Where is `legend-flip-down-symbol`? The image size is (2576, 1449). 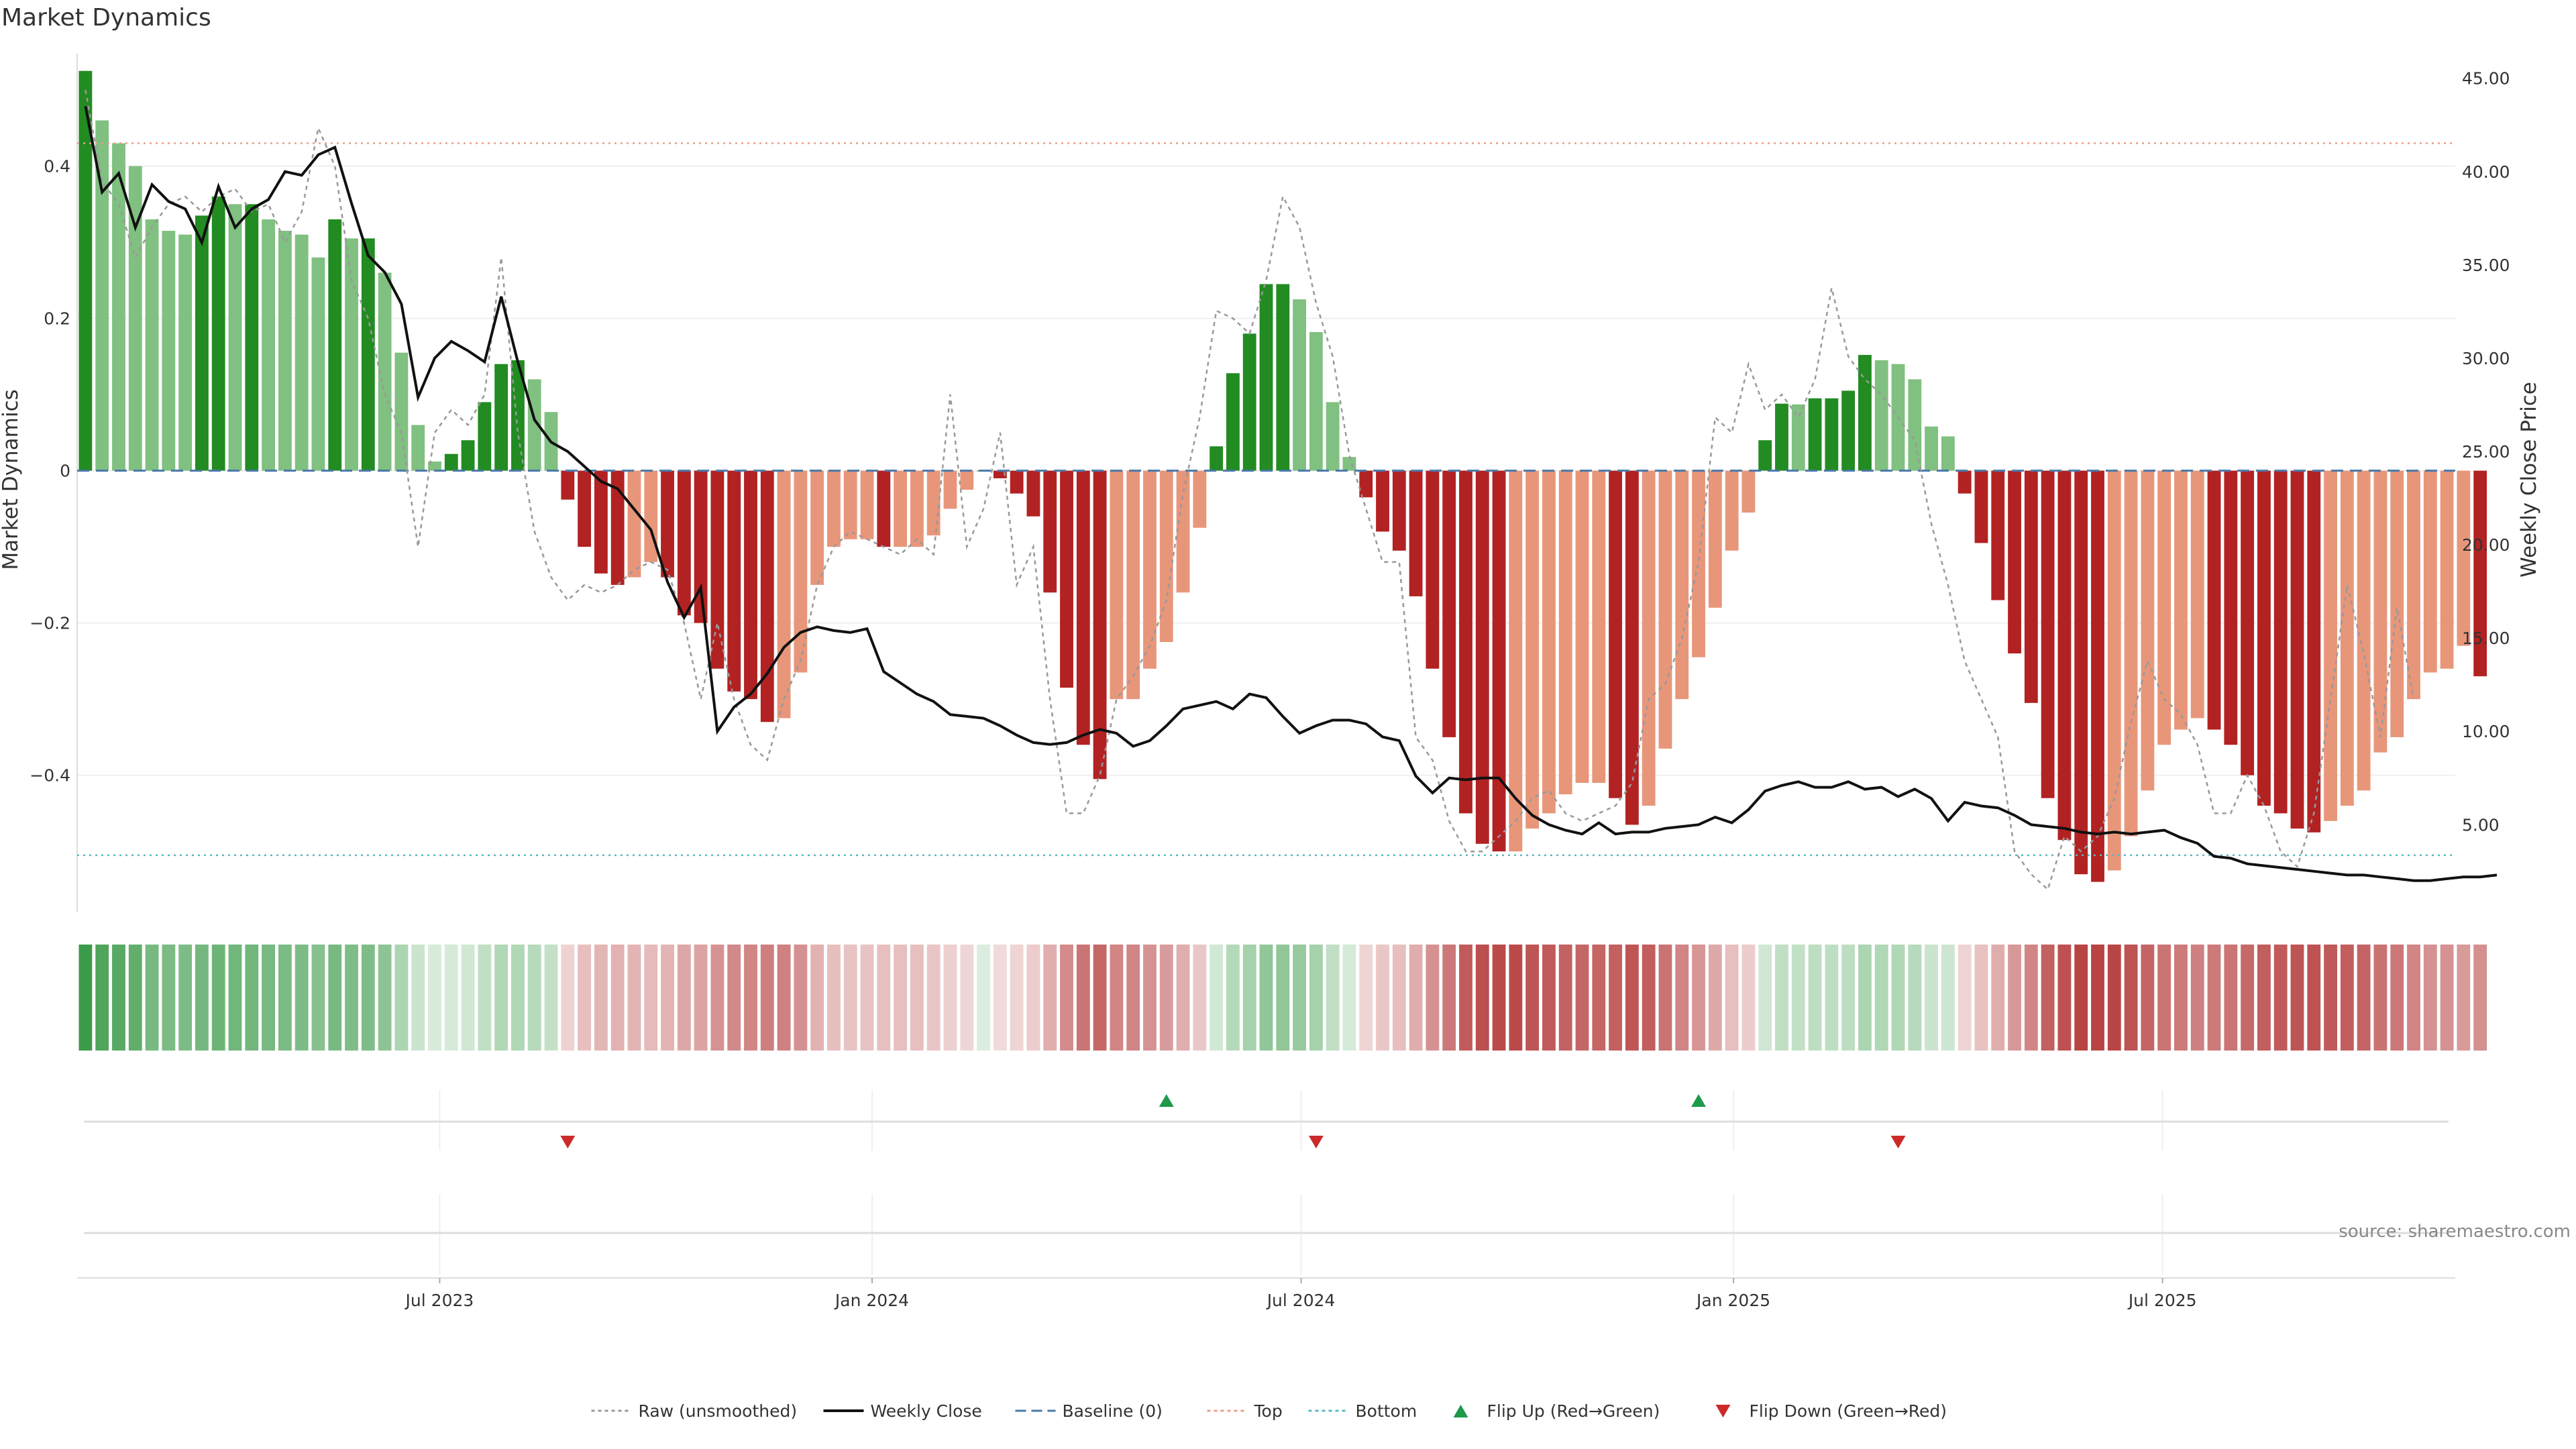 legend-flip-down-symbol is located at coordinates (1723, 1411).